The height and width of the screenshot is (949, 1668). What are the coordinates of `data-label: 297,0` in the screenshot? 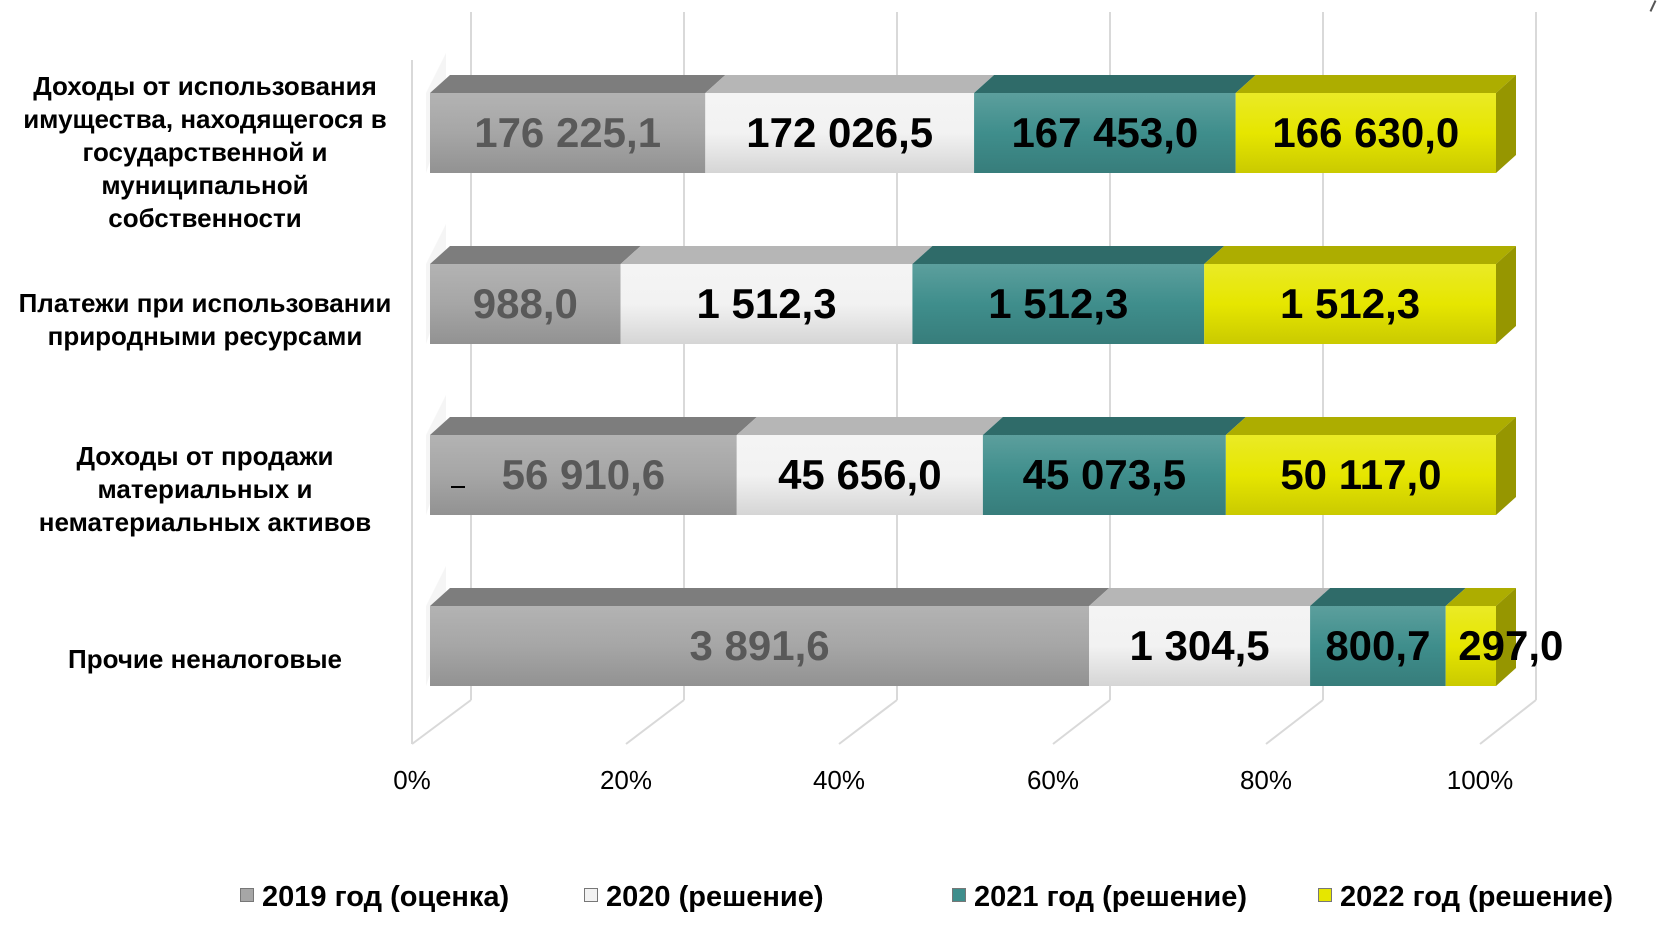 It's located at (1510, 645).